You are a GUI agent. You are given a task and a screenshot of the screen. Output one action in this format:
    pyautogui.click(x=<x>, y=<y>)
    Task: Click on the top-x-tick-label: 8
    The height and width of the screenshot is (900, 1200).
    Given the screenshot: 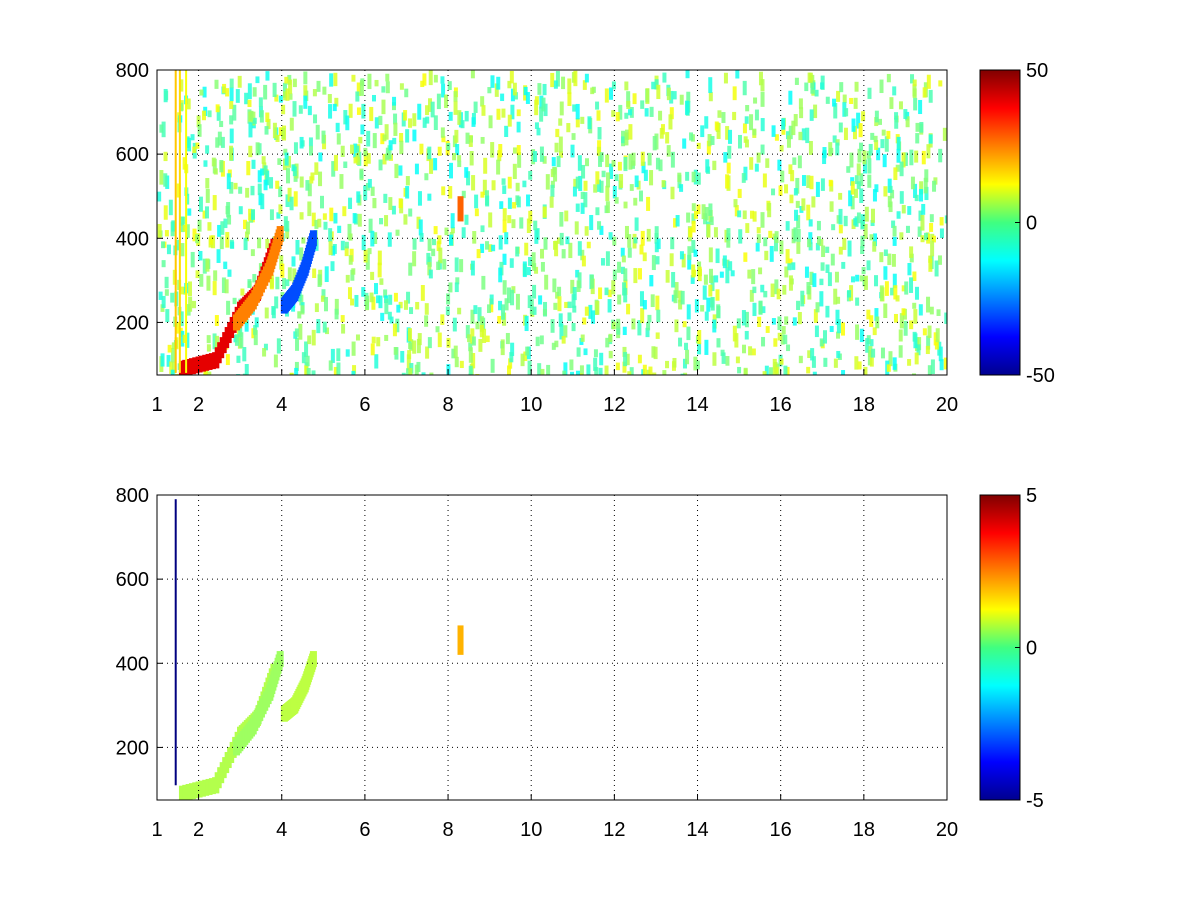 What is the action you would take?
    pyautogui.click(x=447, y=405)
    